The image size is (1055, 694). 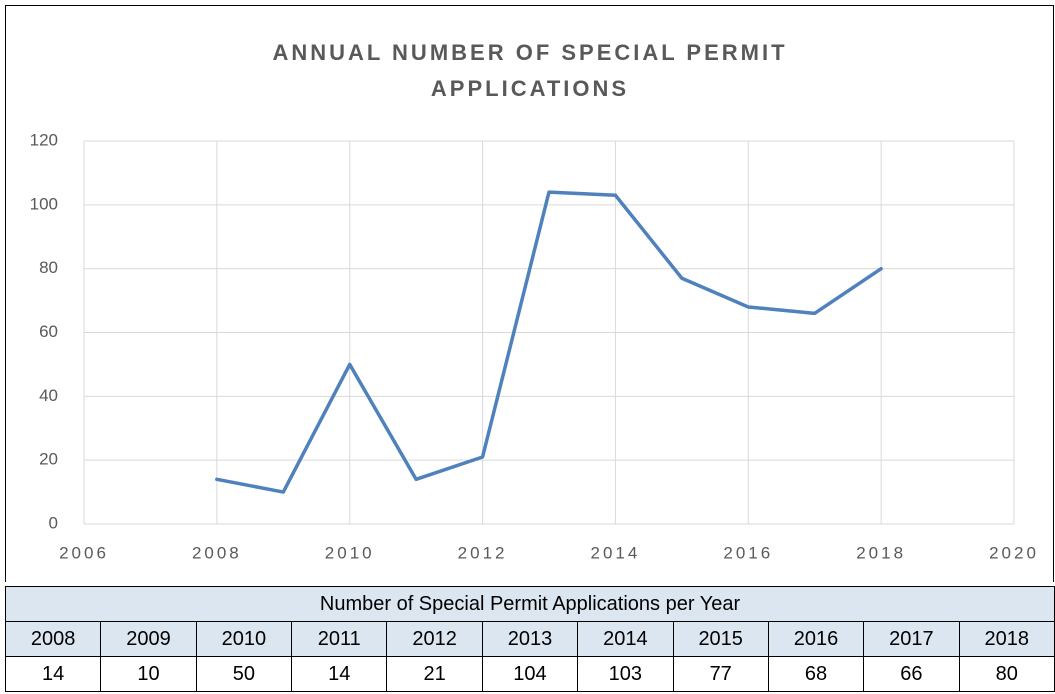 What do you see at coordinates (625, 639) in the screenshot?
I see `header-cell: 2014` at bounding box center [625, 639].